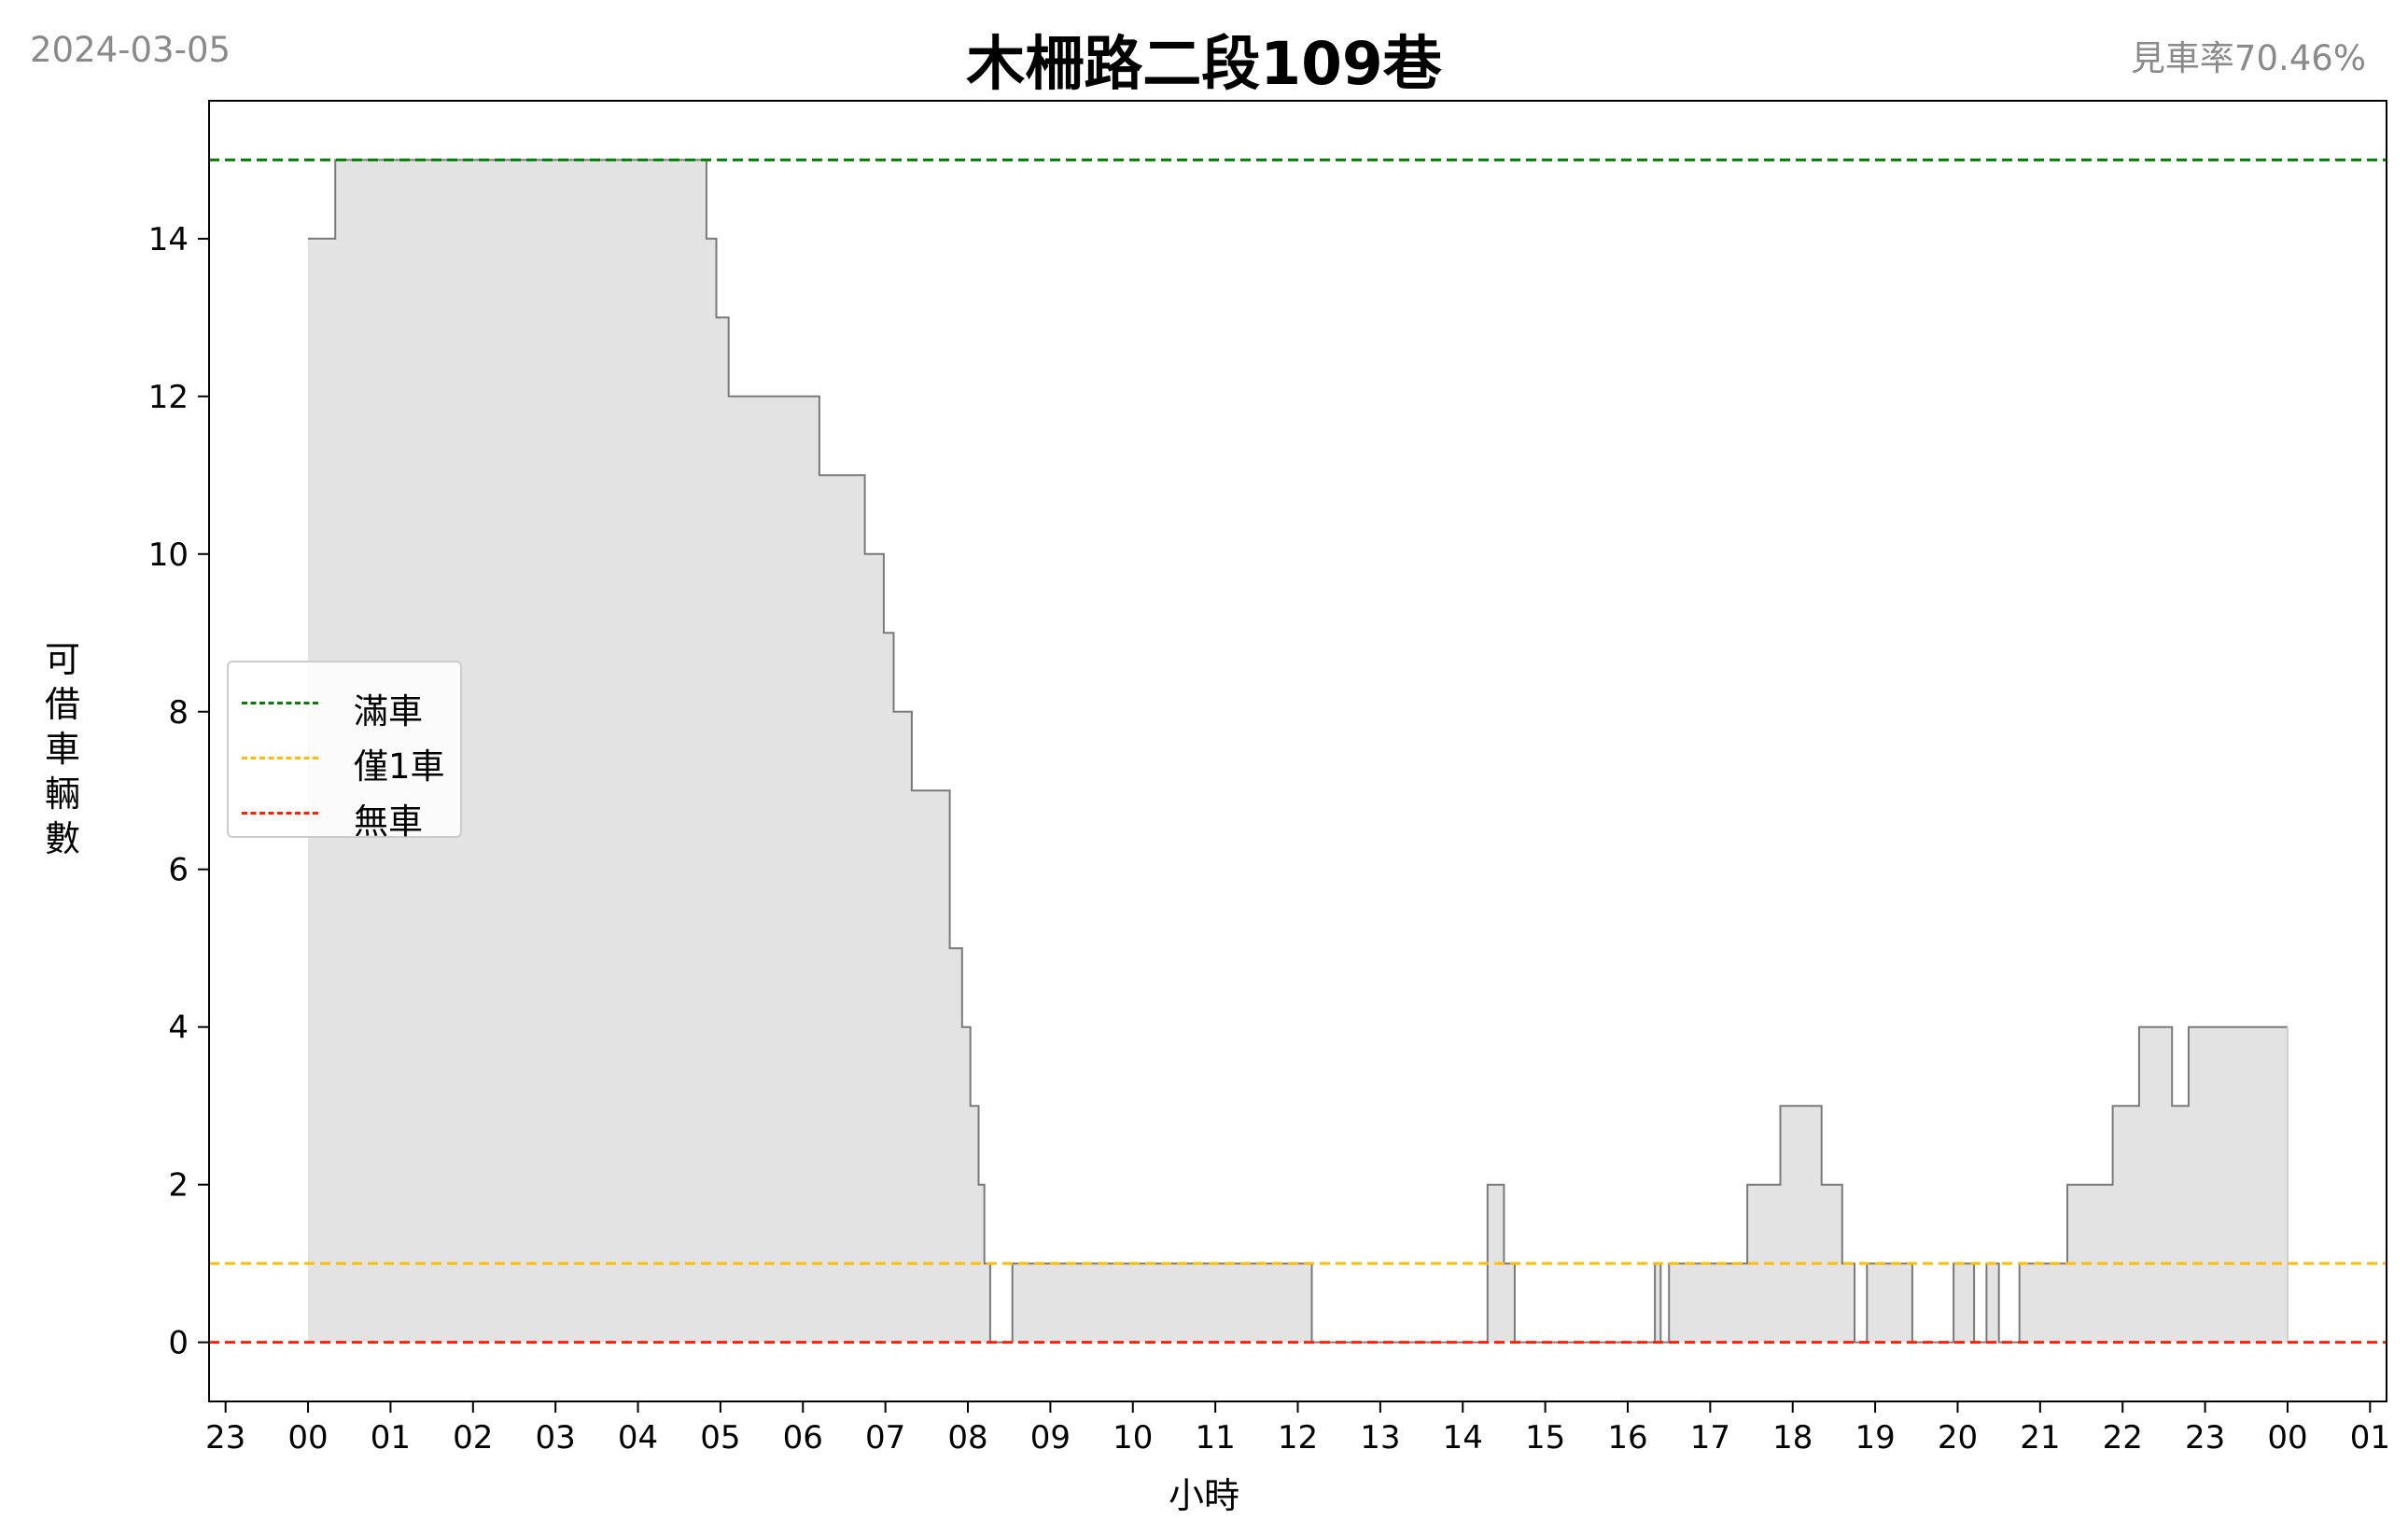 The image size is (2408, 1533). I want to click on y-tick-label: 12, so click(168, 398).